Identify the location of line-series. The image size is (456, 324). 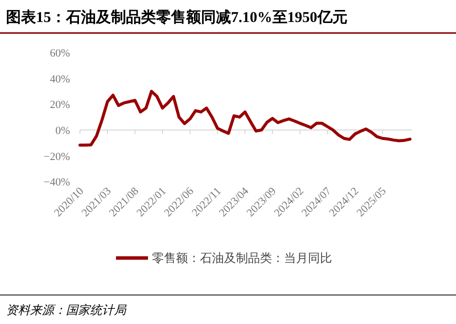
(245, 118).